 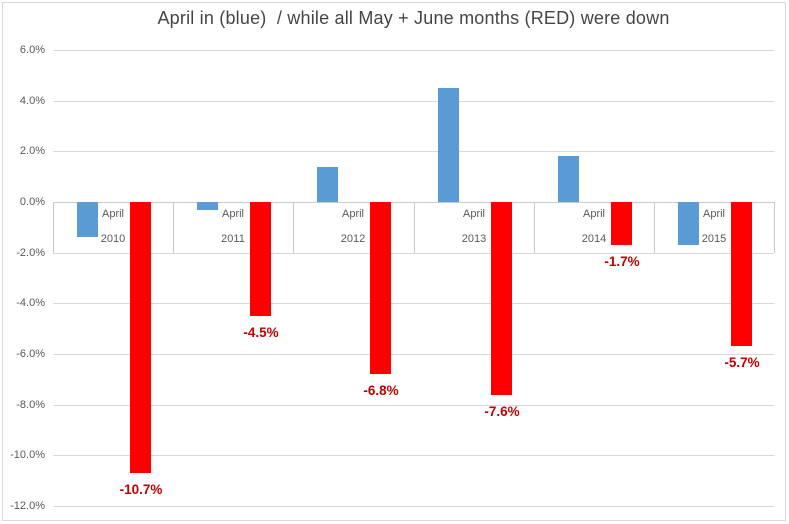 I want to click on category-year-label: 2010, so click(x=113, y=239).